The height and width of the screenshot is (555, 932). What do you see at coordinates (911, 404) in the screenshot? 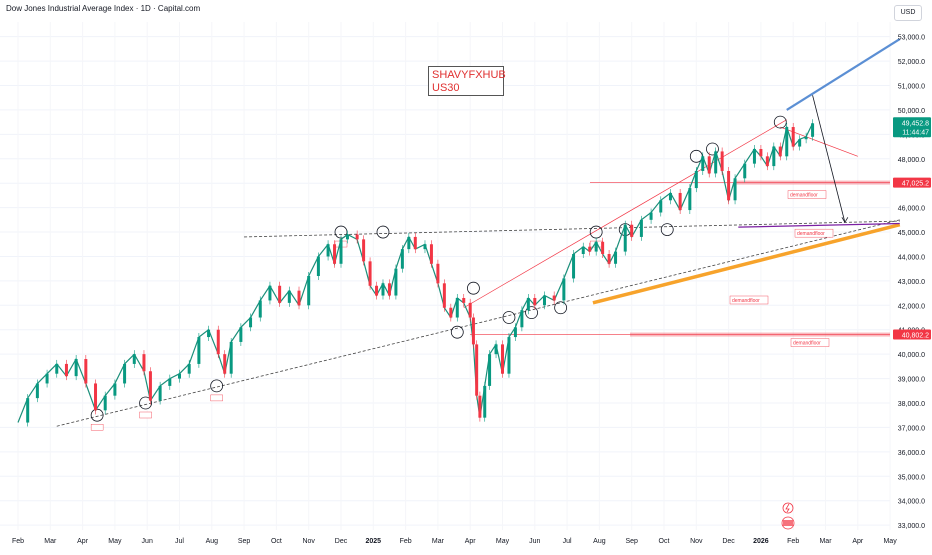
I see `y-tick-label: 38,000.0` at bounding box center [911, 404].